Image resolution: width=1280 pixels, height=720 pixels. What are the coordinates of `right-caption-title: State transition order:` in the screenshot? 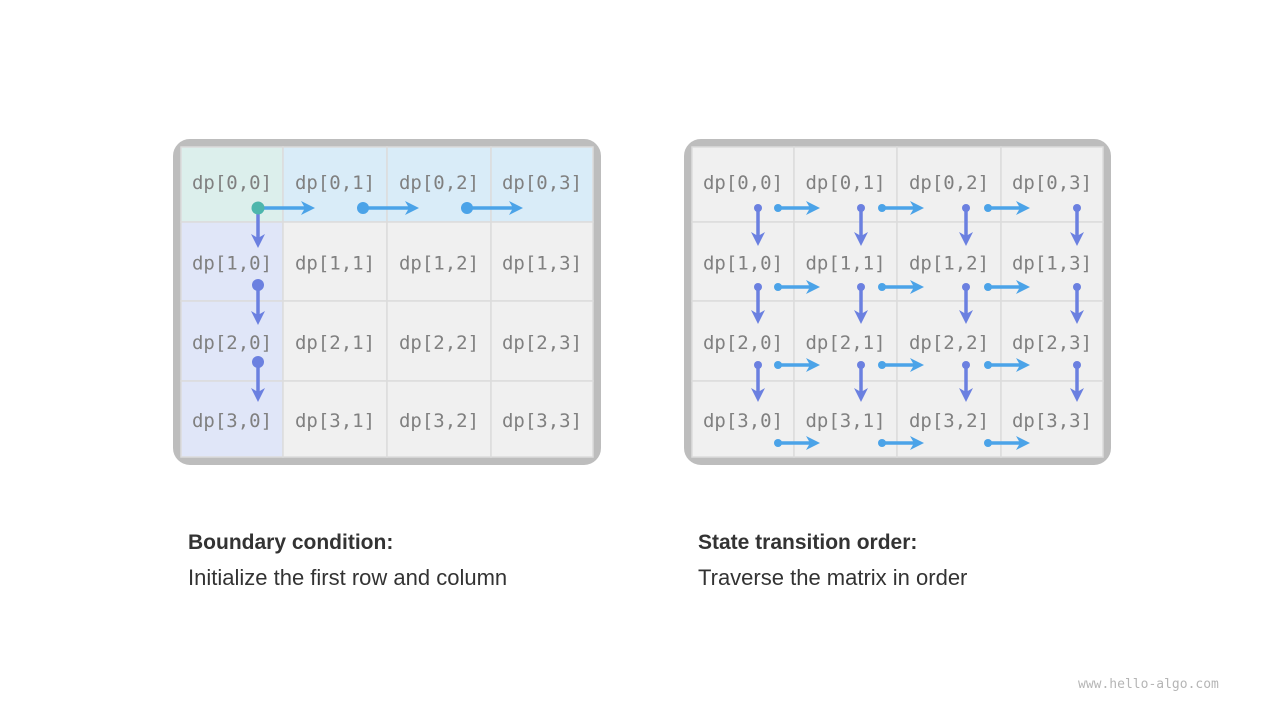 It's located at (808, 542).